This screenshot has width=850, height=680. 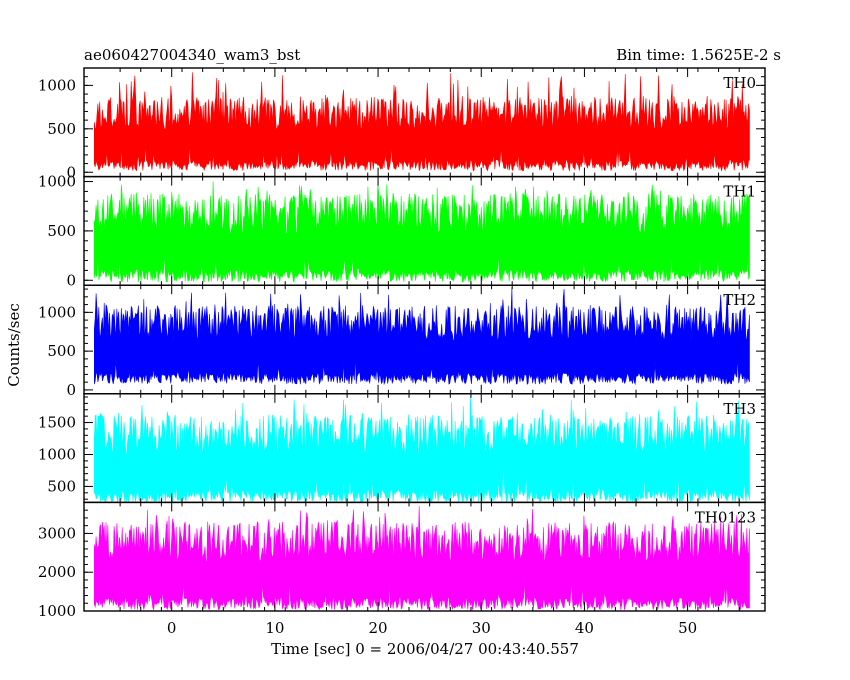 I want to click on series-th0123-lightcurve, so click(x=422, y=558).